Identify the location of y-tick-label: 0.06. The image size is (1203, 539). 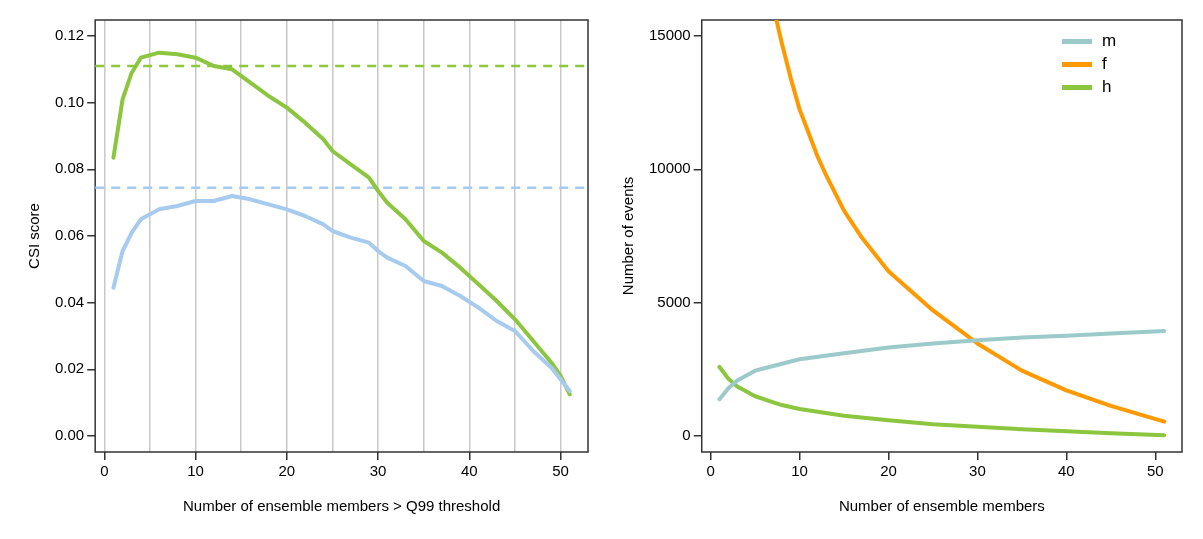
(69, 235).